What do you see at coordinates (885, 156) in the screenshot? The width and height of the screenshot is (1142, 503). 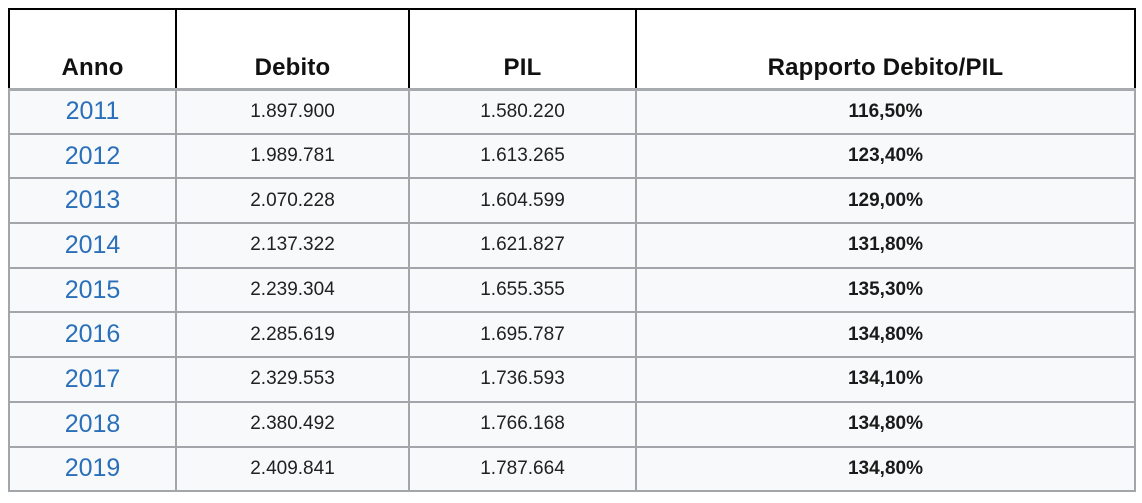 I see `rapporto-cell: 123,40%` at bounding box center [885, 156].